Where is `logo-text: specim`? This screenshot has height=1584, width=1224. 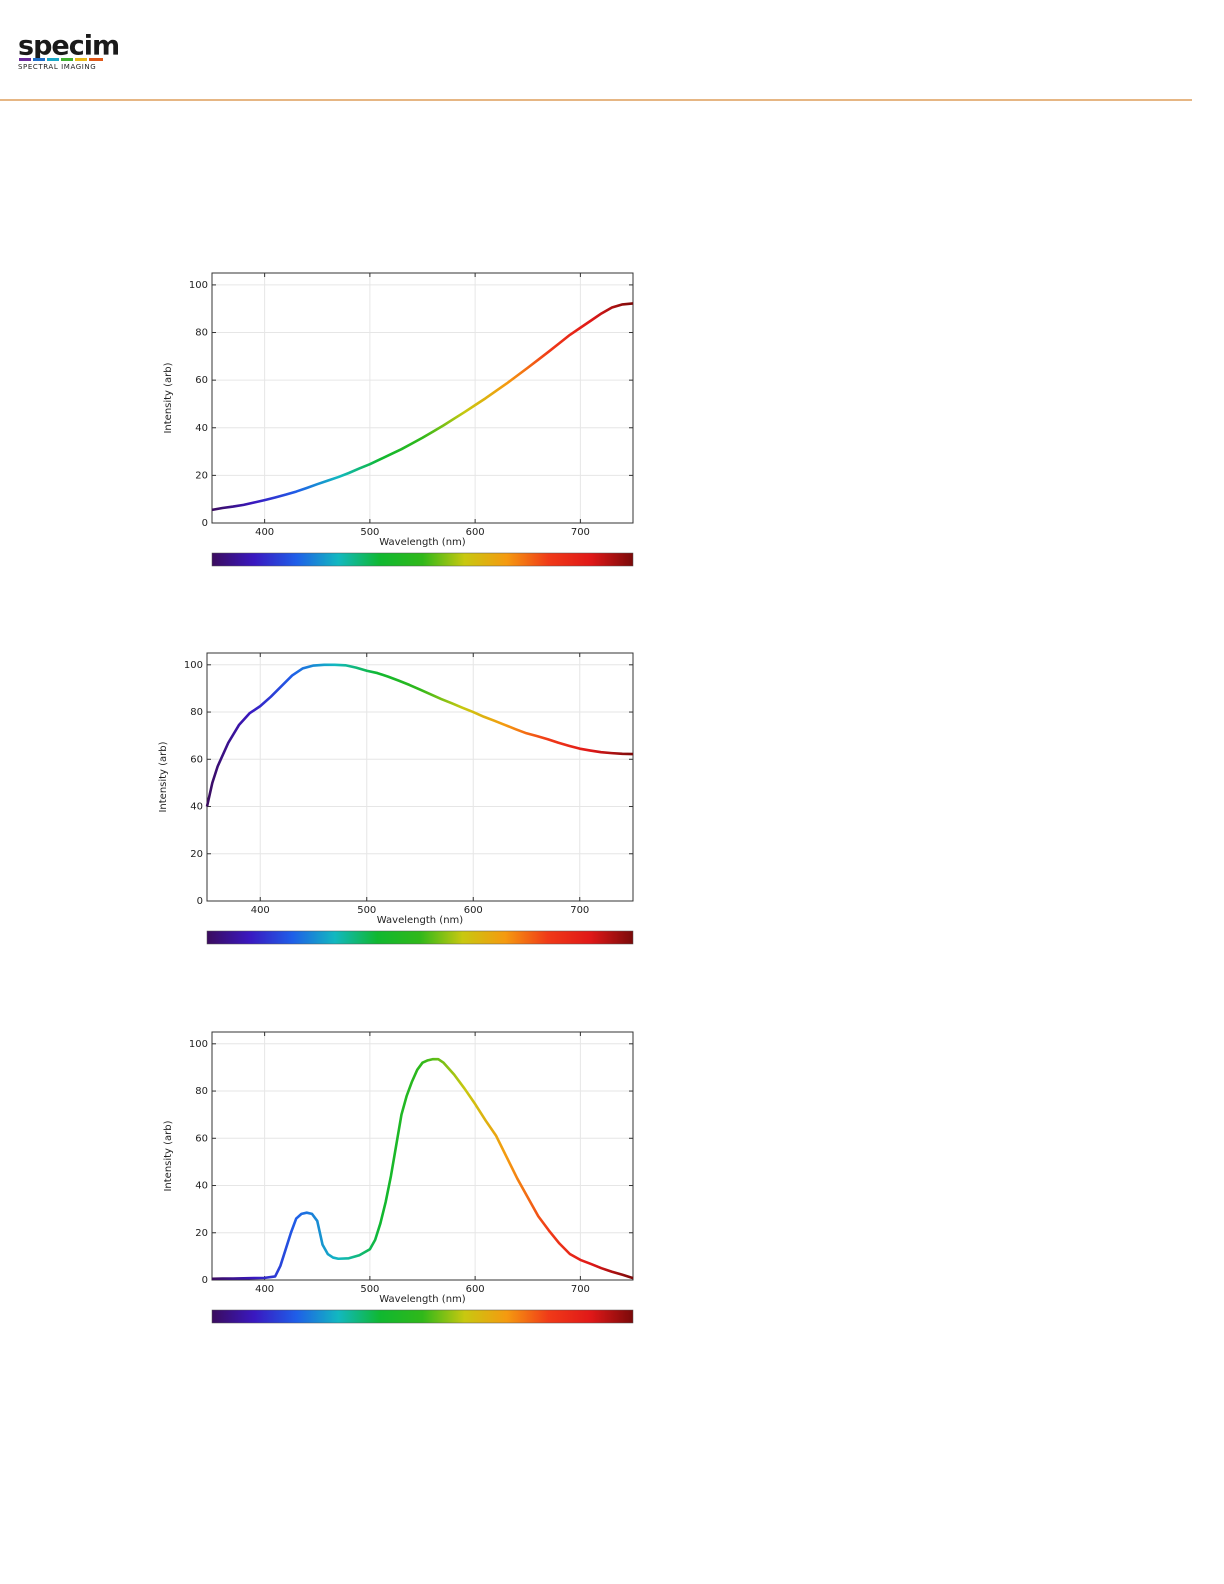 logo-text: specim is located at coordinates (68, 46).